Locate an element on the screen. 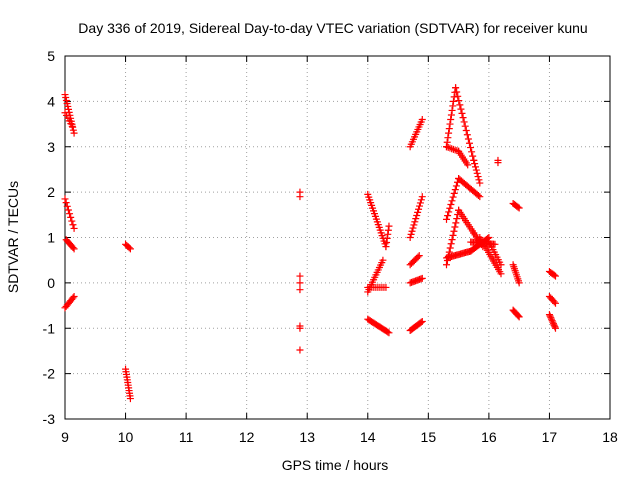  y-tick-label: -1 is located at coordinates (49, 328).